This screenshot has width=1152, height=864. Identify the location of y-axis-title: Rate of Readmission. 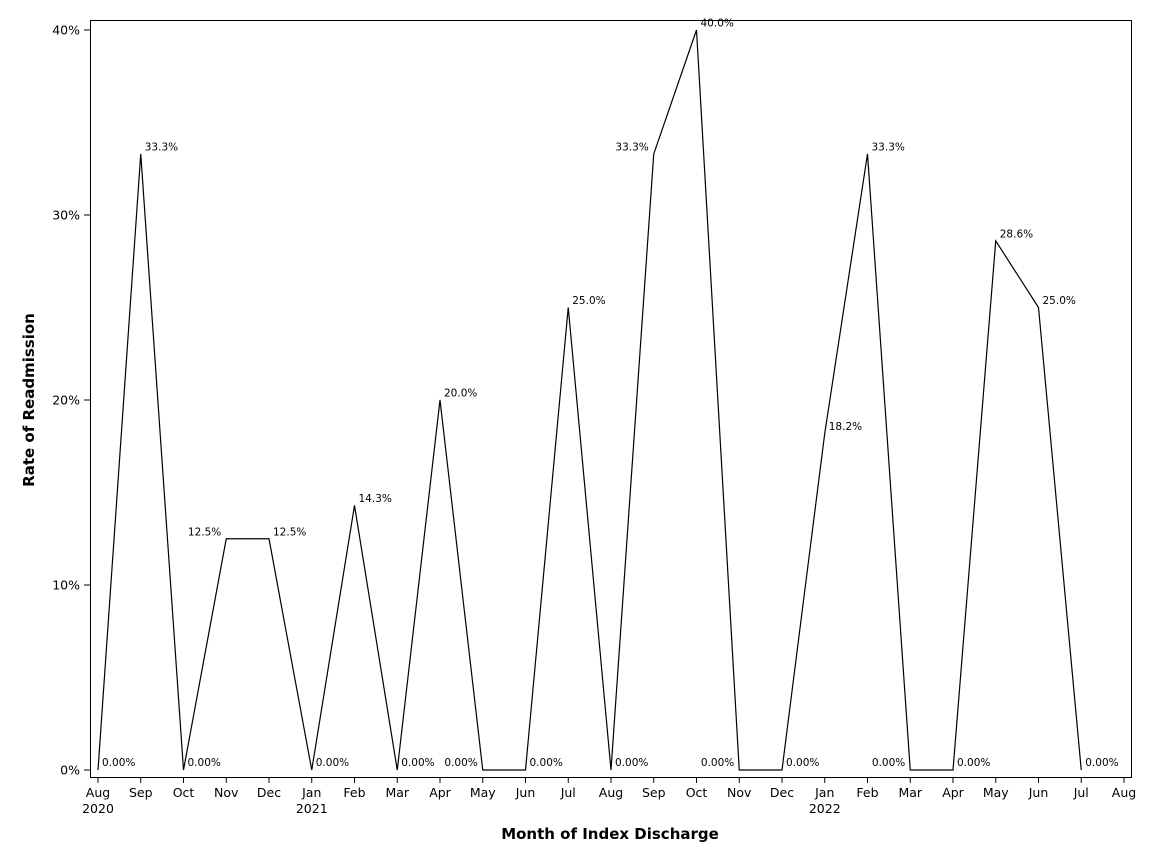
(29, 400).